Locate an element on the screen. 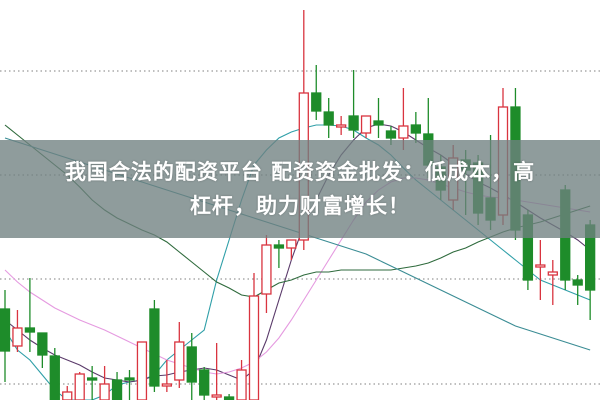 Image resolution: width=600 pixels, height=400 pixels. headline-line-2: 杠杆，助力财富增长！ is located at coordinates (300, 206).